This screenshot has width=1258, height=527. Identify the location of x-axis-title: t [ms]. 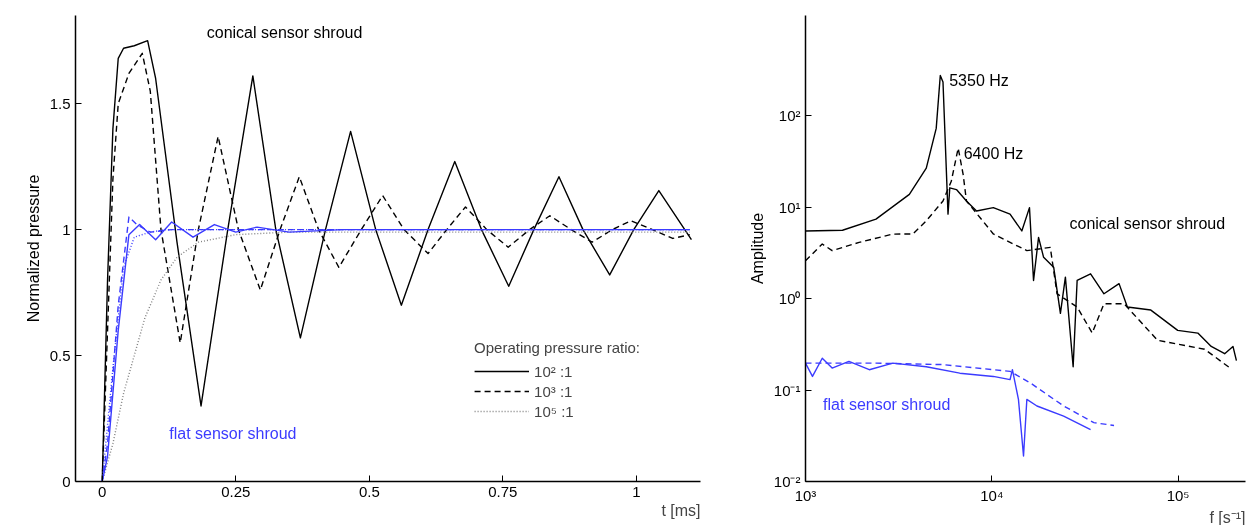
(681, 510).